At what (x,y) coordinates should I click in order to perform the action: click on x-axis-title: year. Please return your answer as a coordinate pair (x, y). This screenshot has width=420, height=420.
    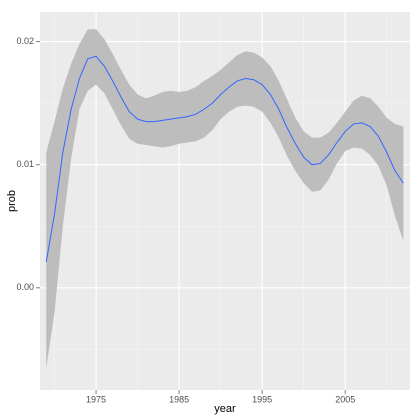
    Looking at the image, I should click on (225, 409).